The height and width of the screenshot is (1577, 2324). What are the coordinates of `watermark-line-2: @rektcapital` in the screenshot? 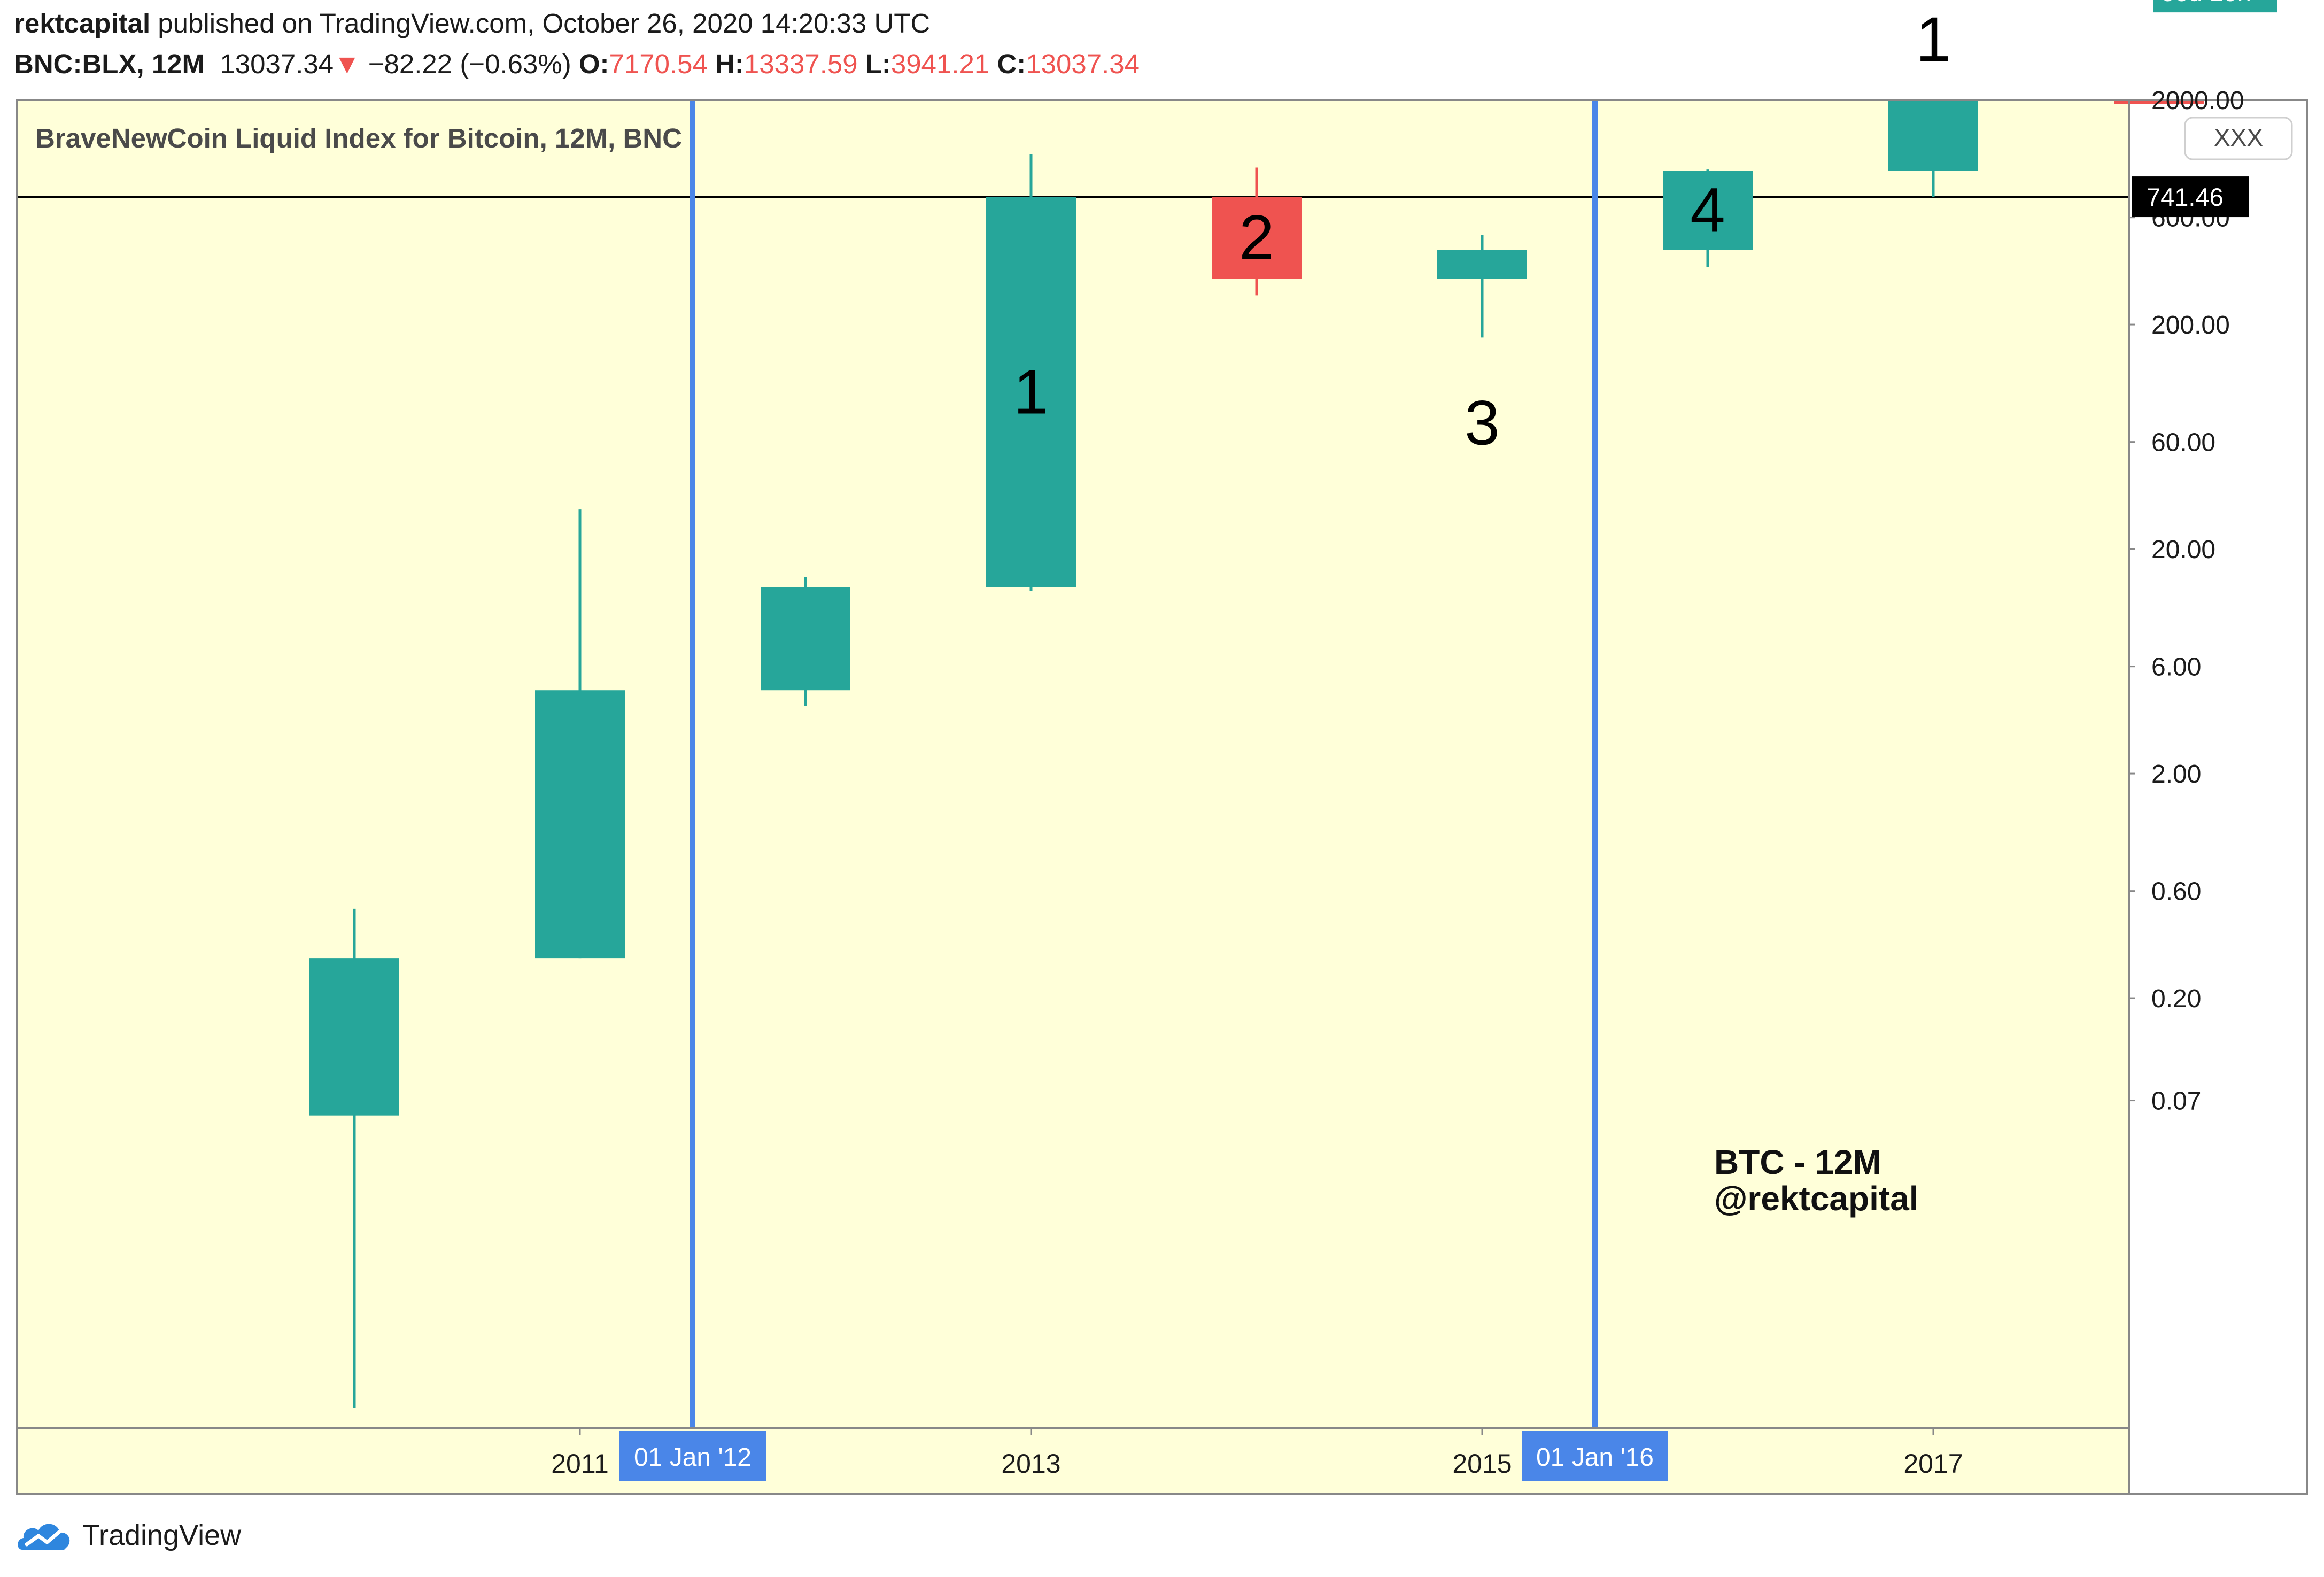 It's located at (1816, 1198).